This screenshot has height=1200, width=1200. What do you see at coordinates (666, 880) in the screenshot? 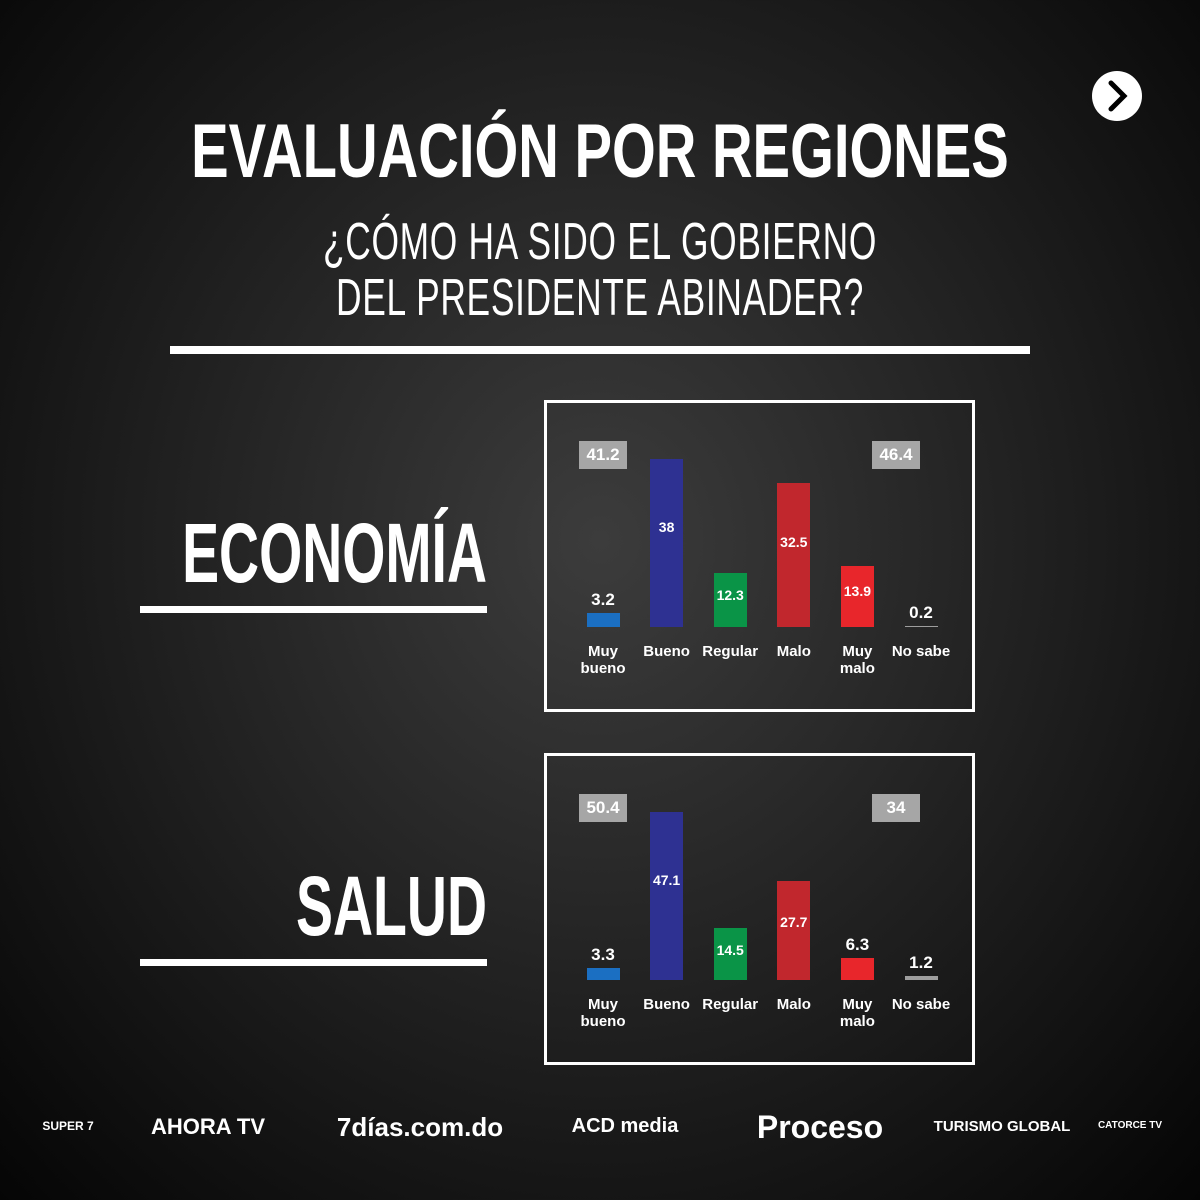
I see `value-label: 47.1` at bounding box center [666, 880].